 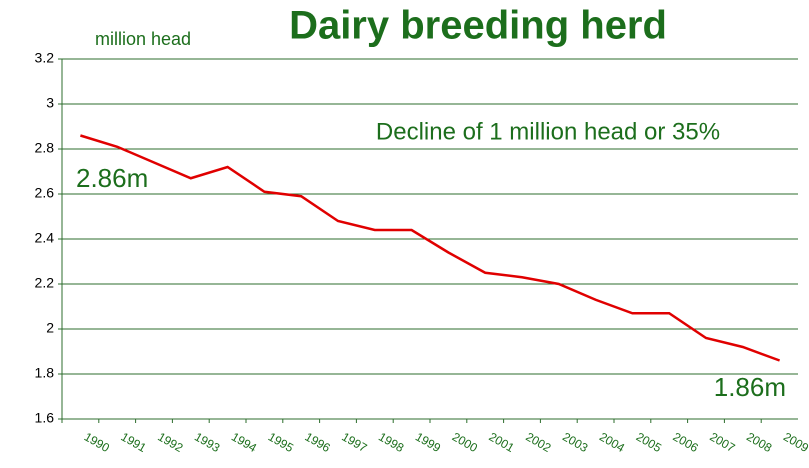 What do you see at coordinates (134, 443) in the screenshot?
I see `x-tick-label: 1991` at bounding box center [134, 443].